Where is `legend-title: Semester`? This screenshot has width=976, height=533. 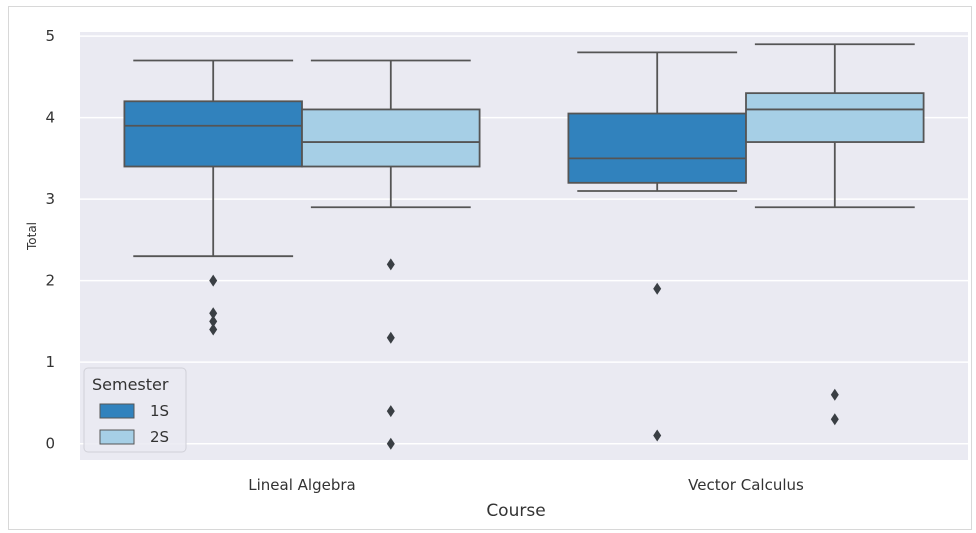
legend-title: Semester is located at coordinates (130, 384).